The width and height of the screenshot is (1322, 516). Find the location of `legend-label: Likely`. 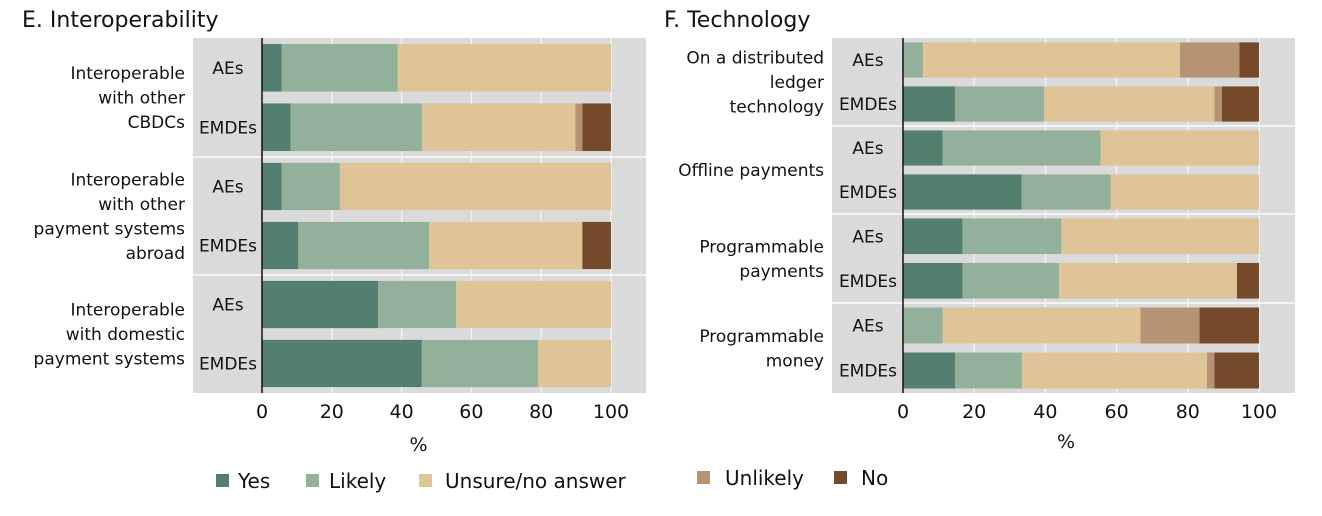

legend-label: Likely is located at coordinates (357, 481).